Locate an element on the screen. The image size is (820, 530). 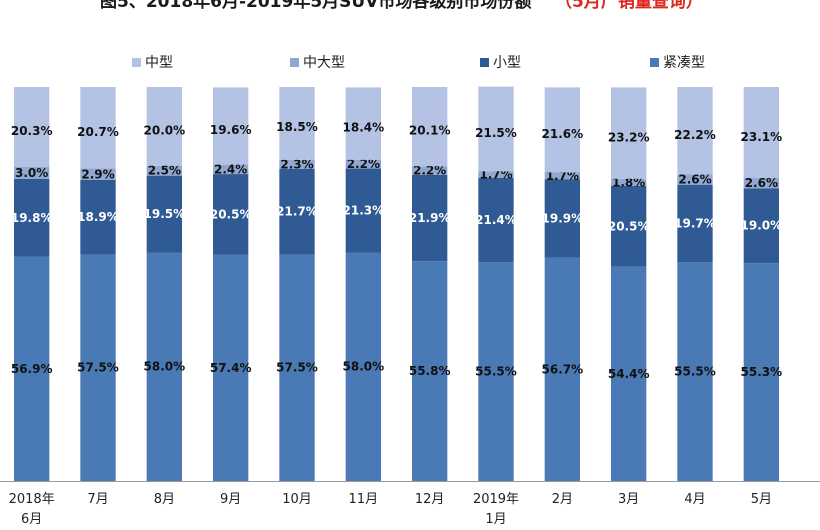
x-tick-label-3: 8月 is located at coordinates (164, 499).